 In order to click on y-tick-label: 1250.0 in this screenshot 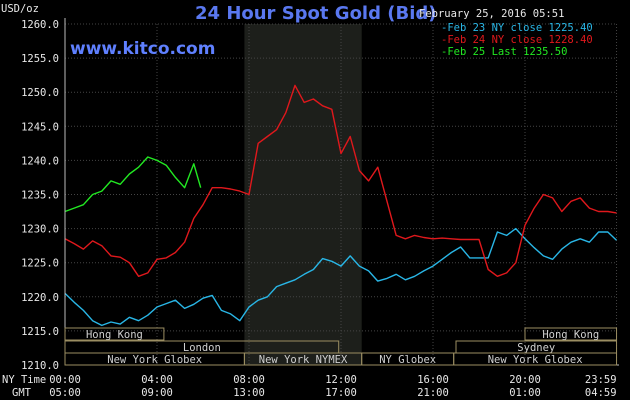, I will do `click(40, 93)`.